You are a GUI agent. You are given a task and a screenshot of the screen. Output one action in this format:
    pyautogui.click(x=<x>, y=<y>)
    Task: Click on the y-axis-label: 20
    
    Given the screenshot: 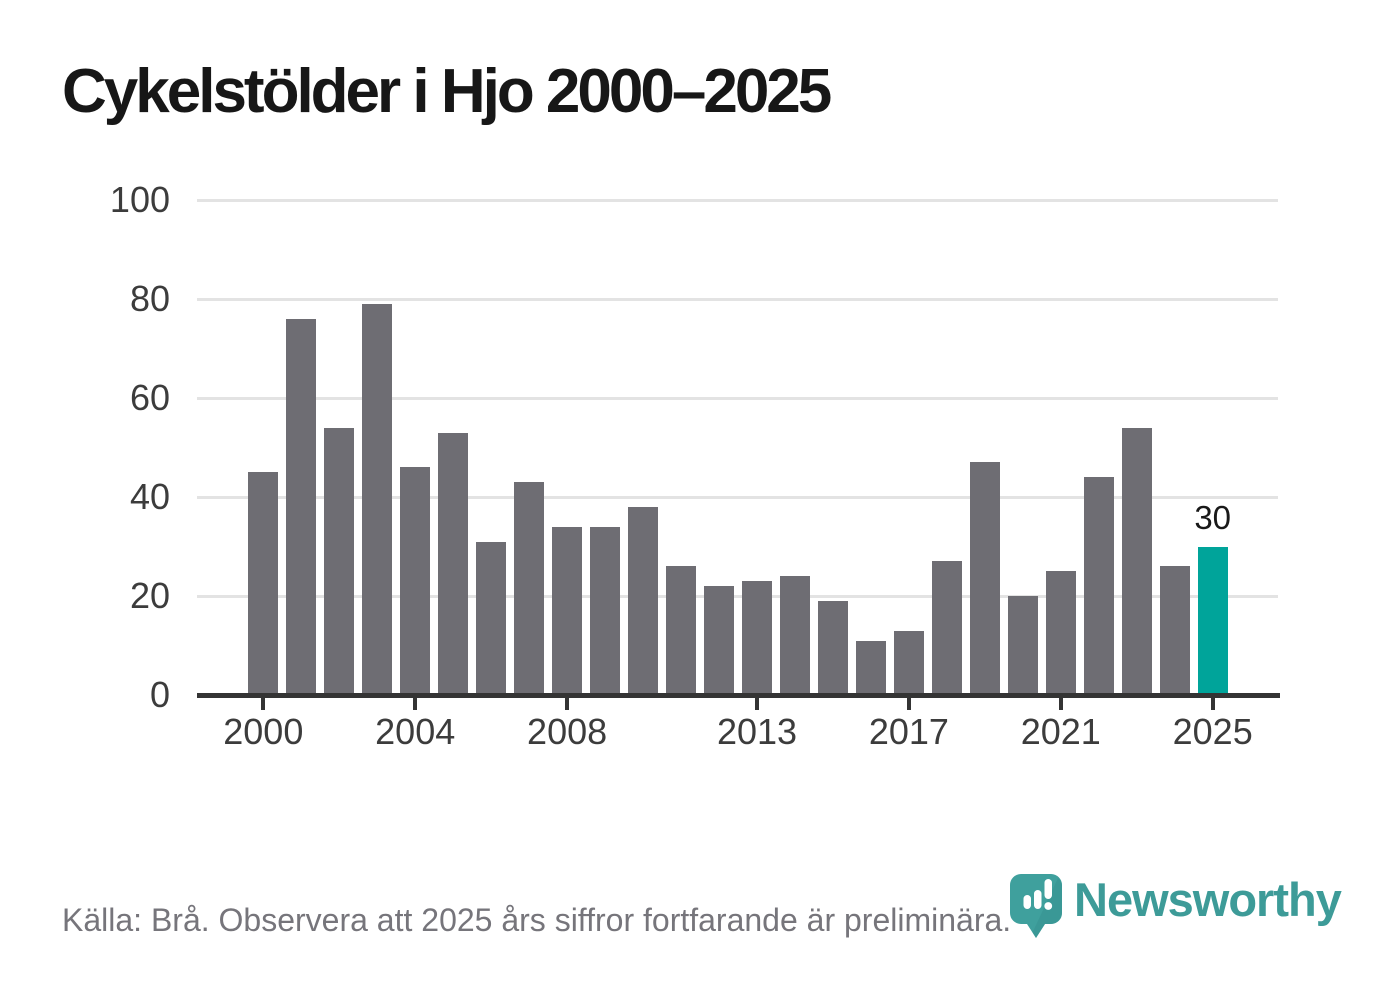 What is the action you would take?
    pyautogui.click(x=149, y=595)
    